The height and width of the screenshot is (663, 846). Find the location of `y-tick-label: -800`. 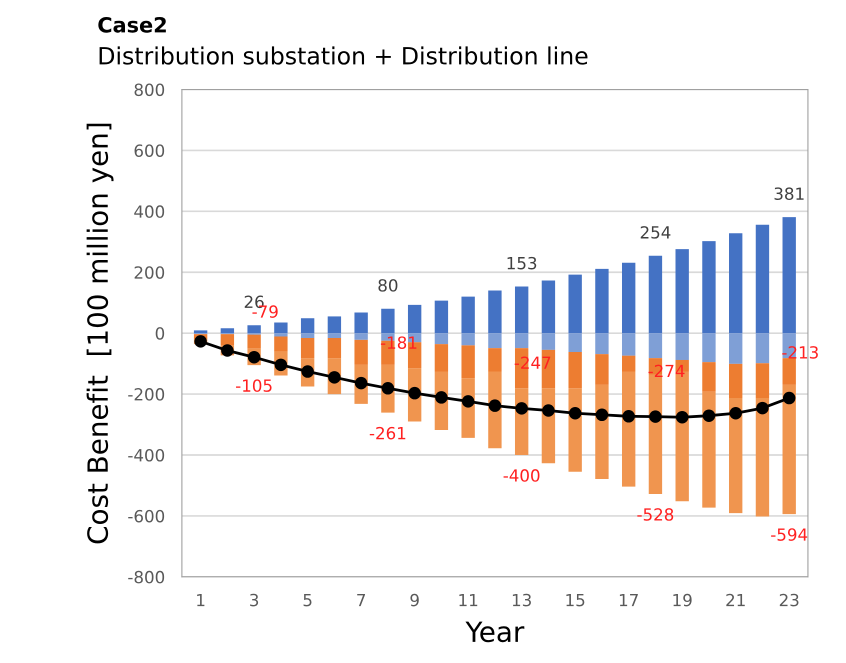

y-tick-label: -800 is located at coordinates (146, 577).